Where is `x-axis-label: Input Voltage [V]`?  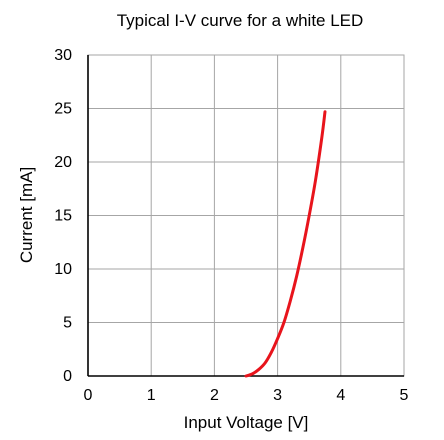 x-axis-label: Input Voltage [V] is located at coordinates (246, 422).